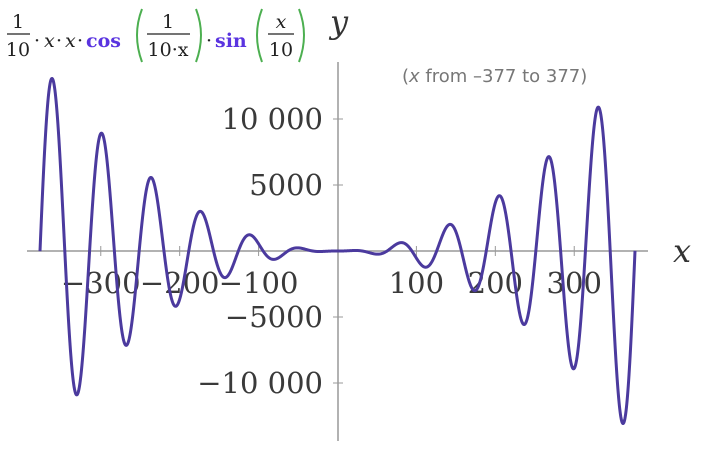 Image resolution: width=702 pixels, height=459 pixels. What do you see at coordinates (574, 283) in the screenshot?
I see `x-tick-label: 300` at bounding box center [574, 283].